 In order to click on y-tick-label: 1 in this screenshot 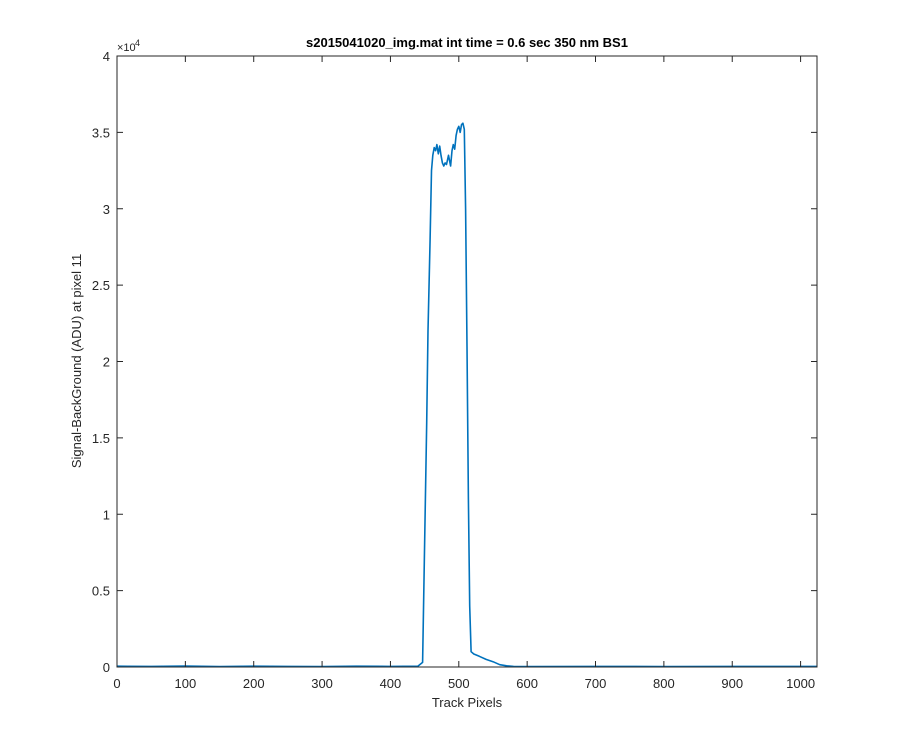, I will do `click(106, 514)`.